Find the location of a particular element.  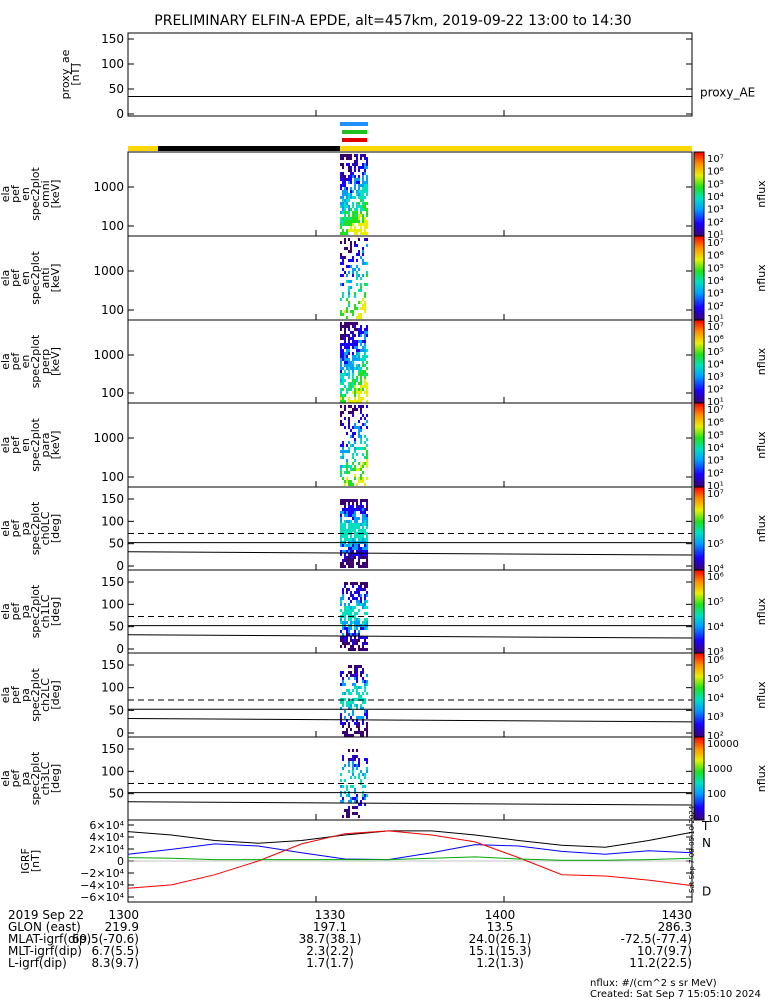

colorbar-tick: 10⁴ is located at coordinates (715, 197).